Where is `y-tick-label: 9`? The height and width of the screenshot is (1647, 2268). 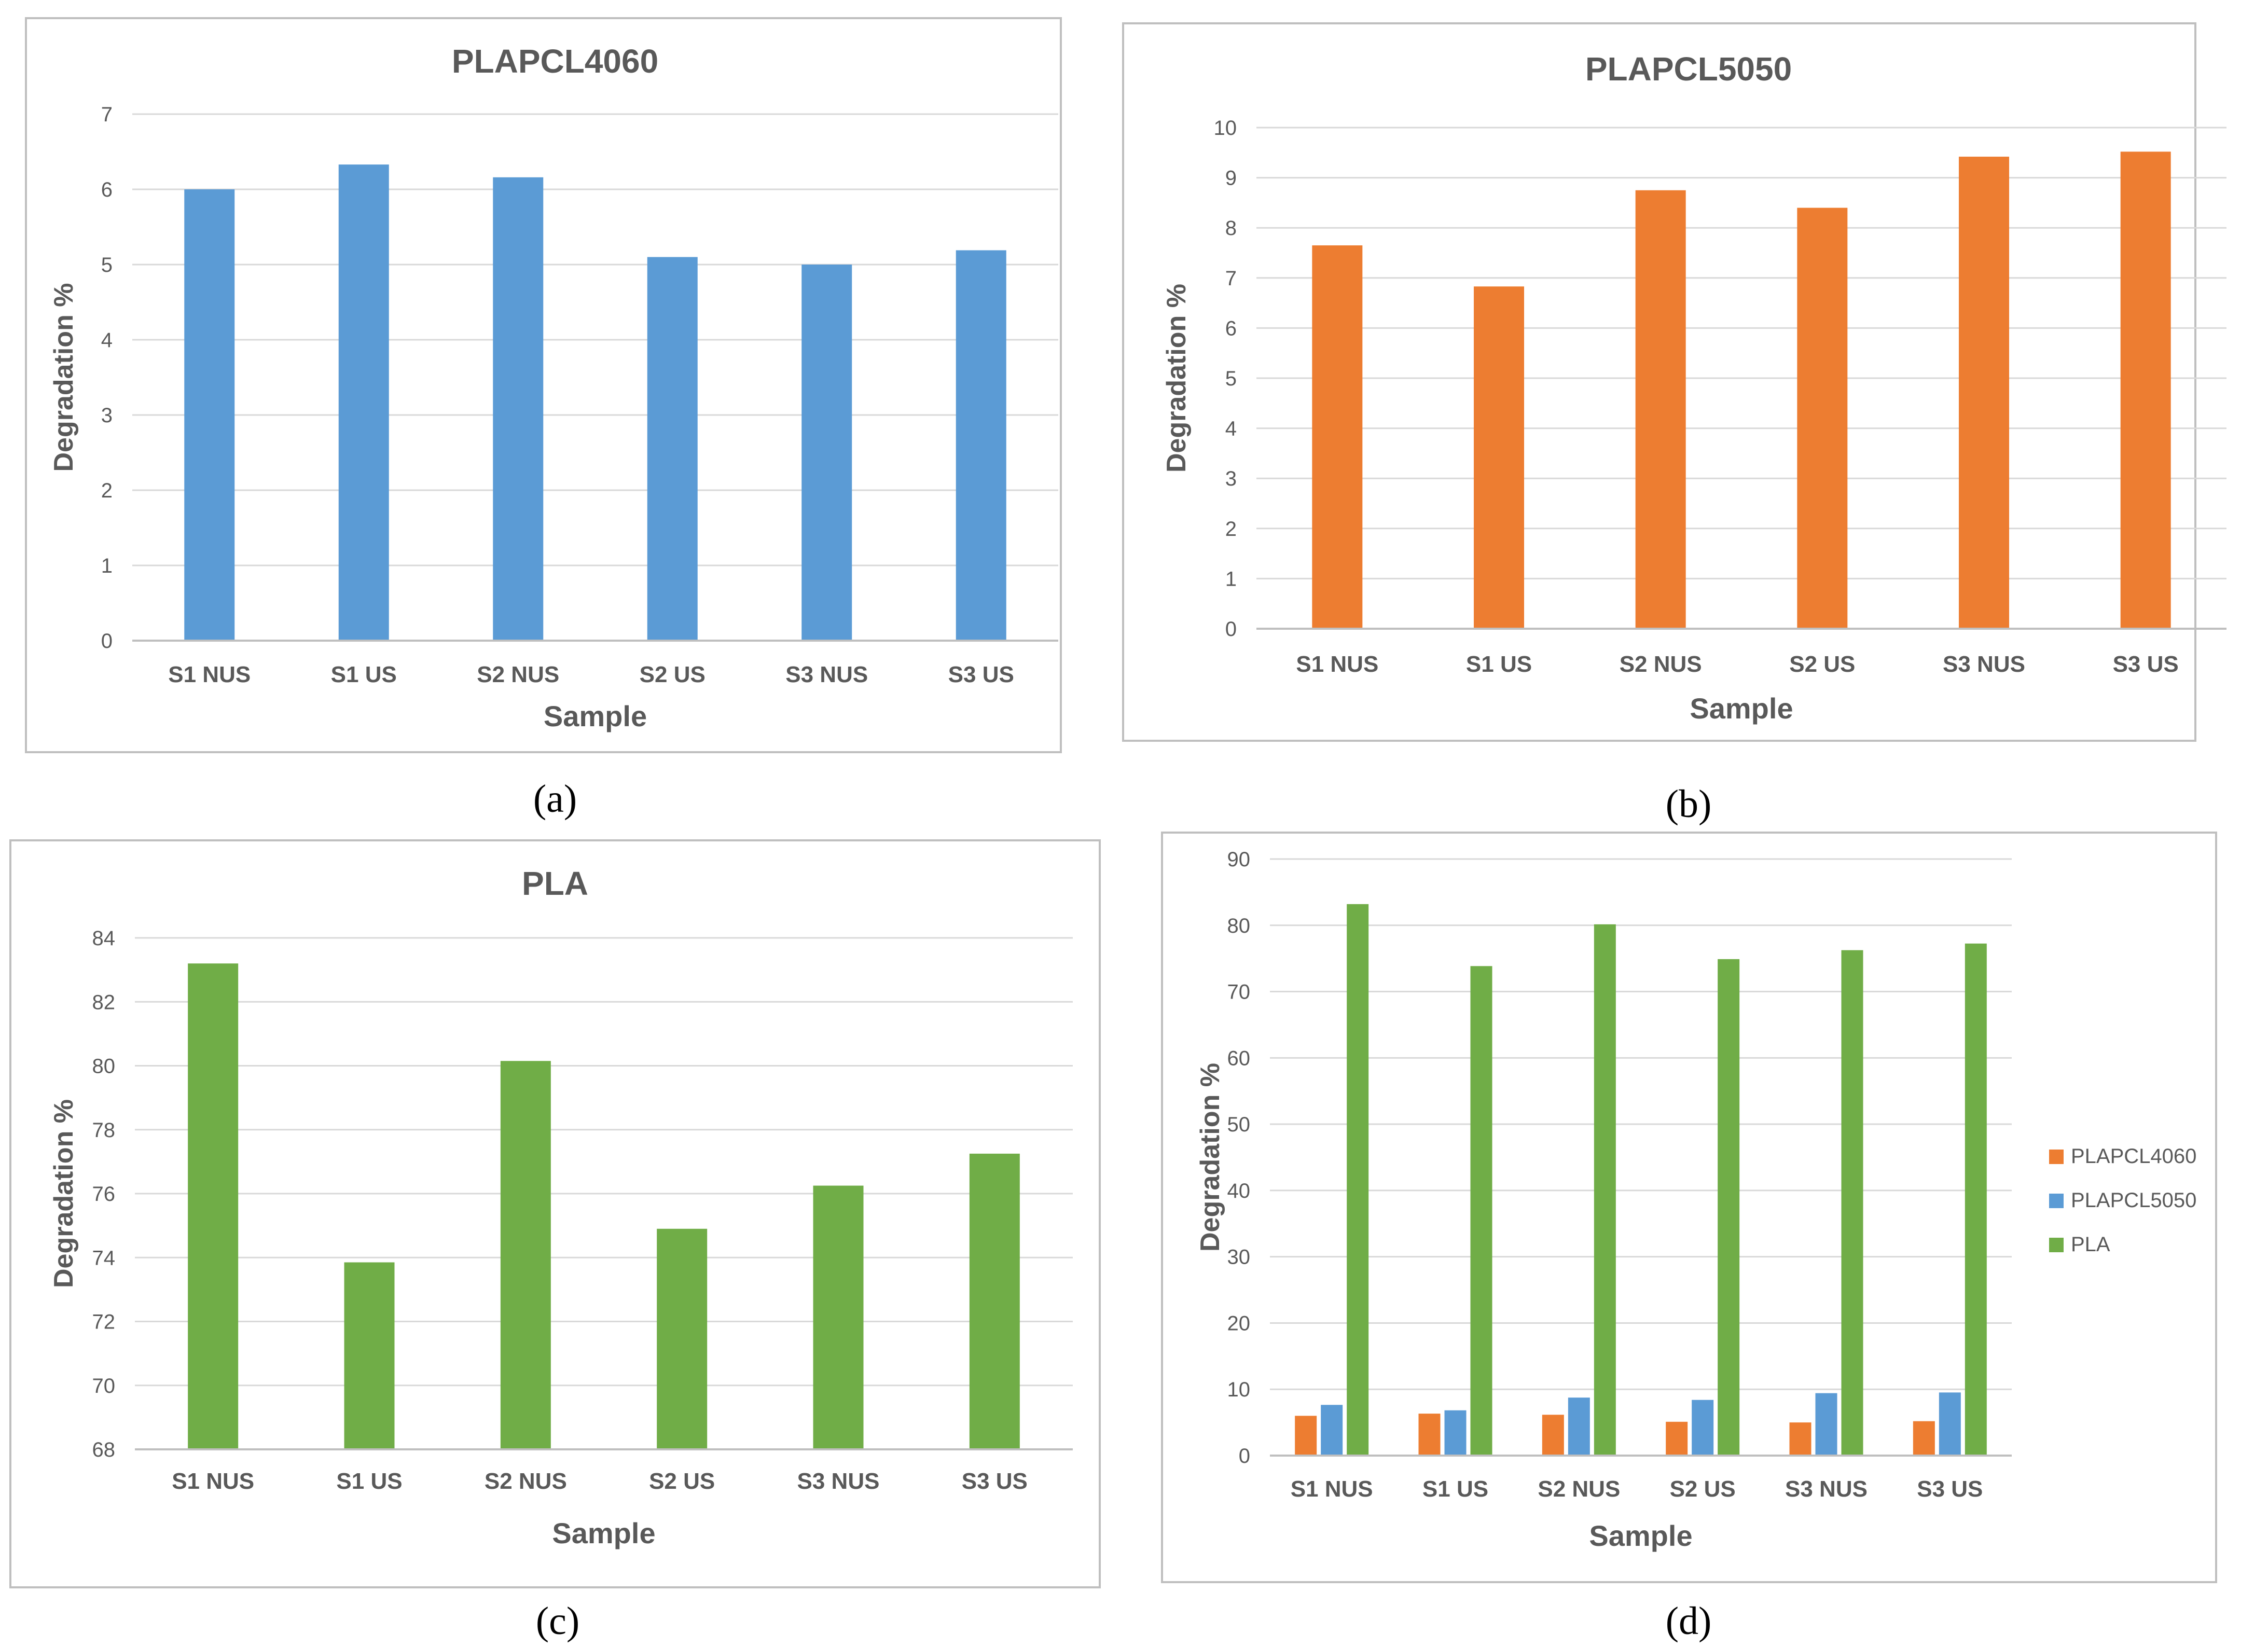
y-tick-label: 9 is located at coordinates (1231, 179).